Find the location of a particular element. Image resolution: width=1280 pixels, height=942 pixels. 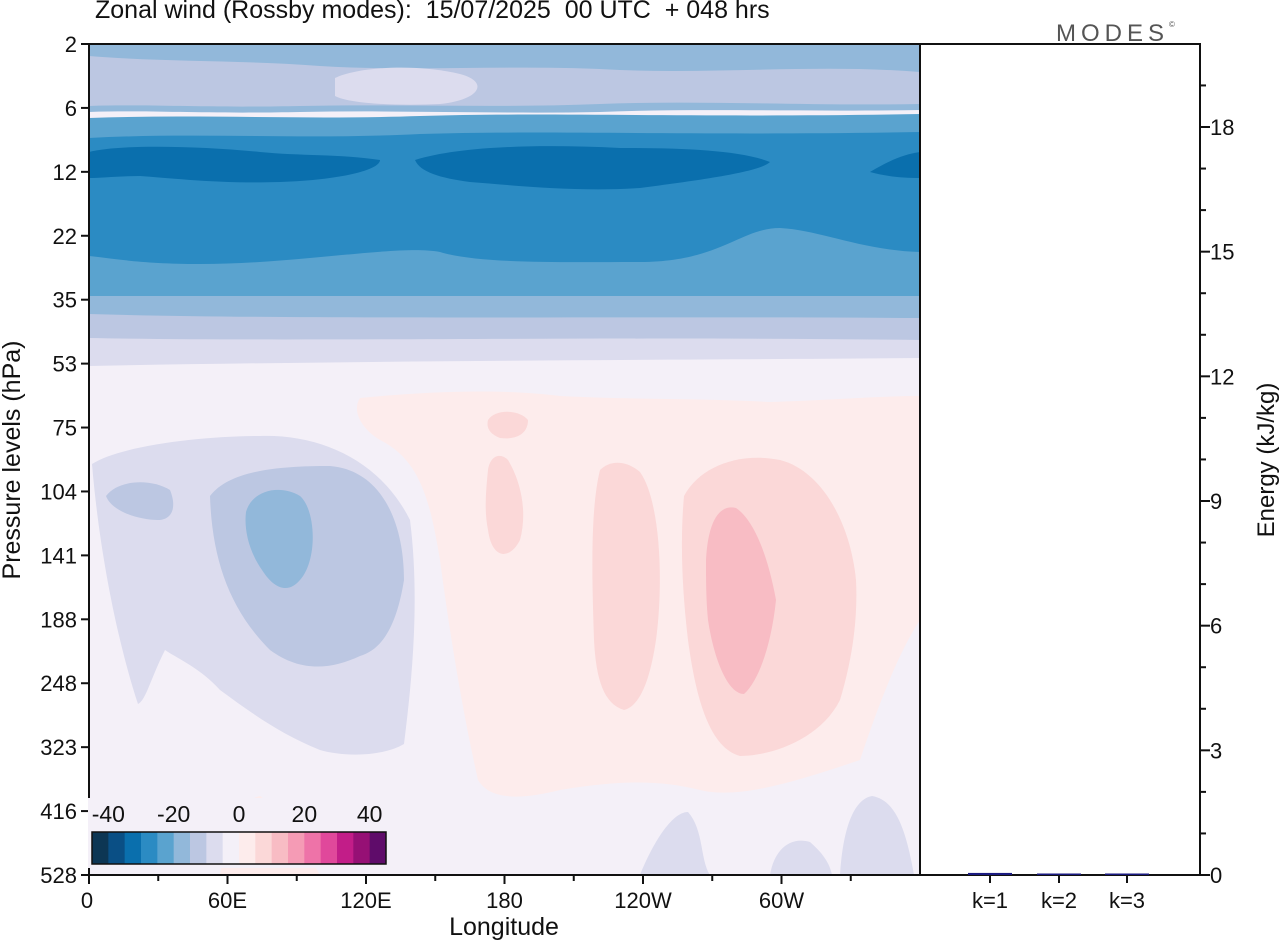

y-tick-label-188: 188 is located at coordinates (58, 619).